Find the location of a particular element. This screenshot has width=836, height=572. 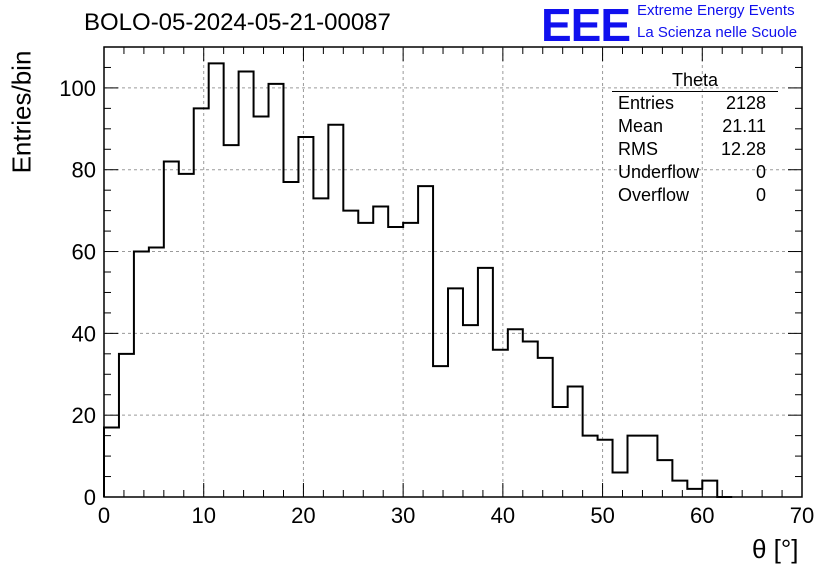

stats-row-underflow: Underflow 0 is located at coordinates (693, 172).